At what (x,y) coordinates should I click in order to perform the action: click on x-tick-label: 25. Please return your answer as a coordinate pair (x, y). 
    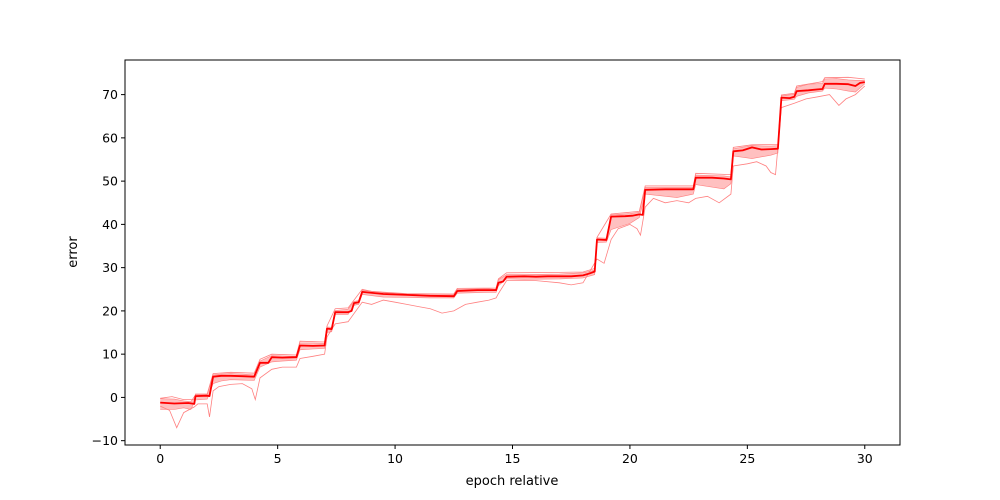
    Looking at the image, I should click on (747, 458).